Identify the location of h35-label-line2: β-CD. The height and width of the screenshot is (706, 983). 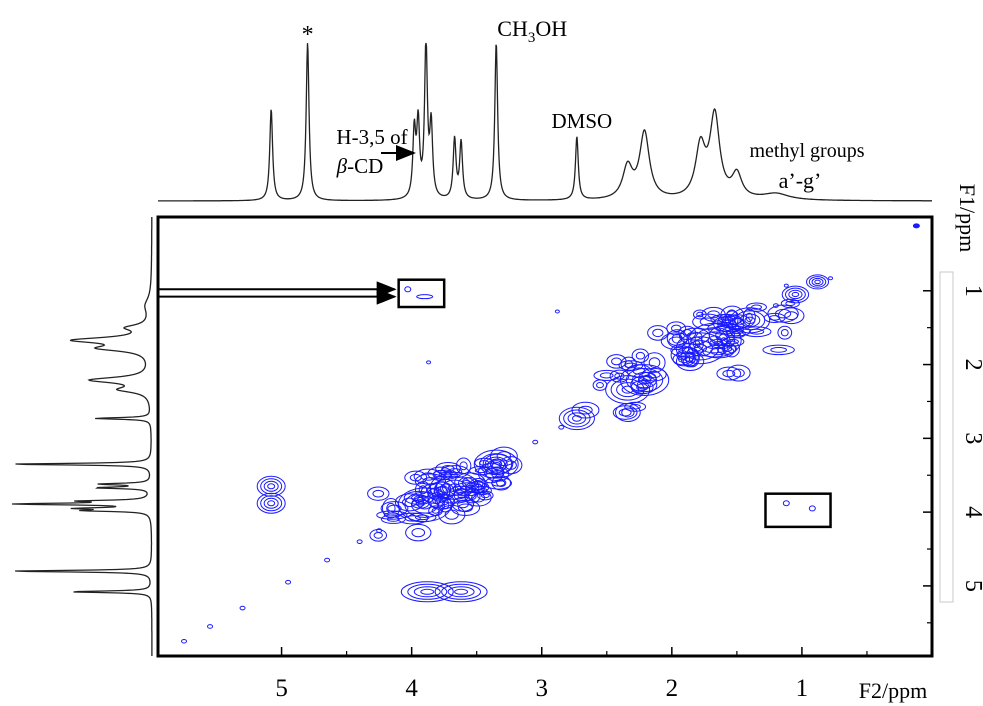
(360, 166).